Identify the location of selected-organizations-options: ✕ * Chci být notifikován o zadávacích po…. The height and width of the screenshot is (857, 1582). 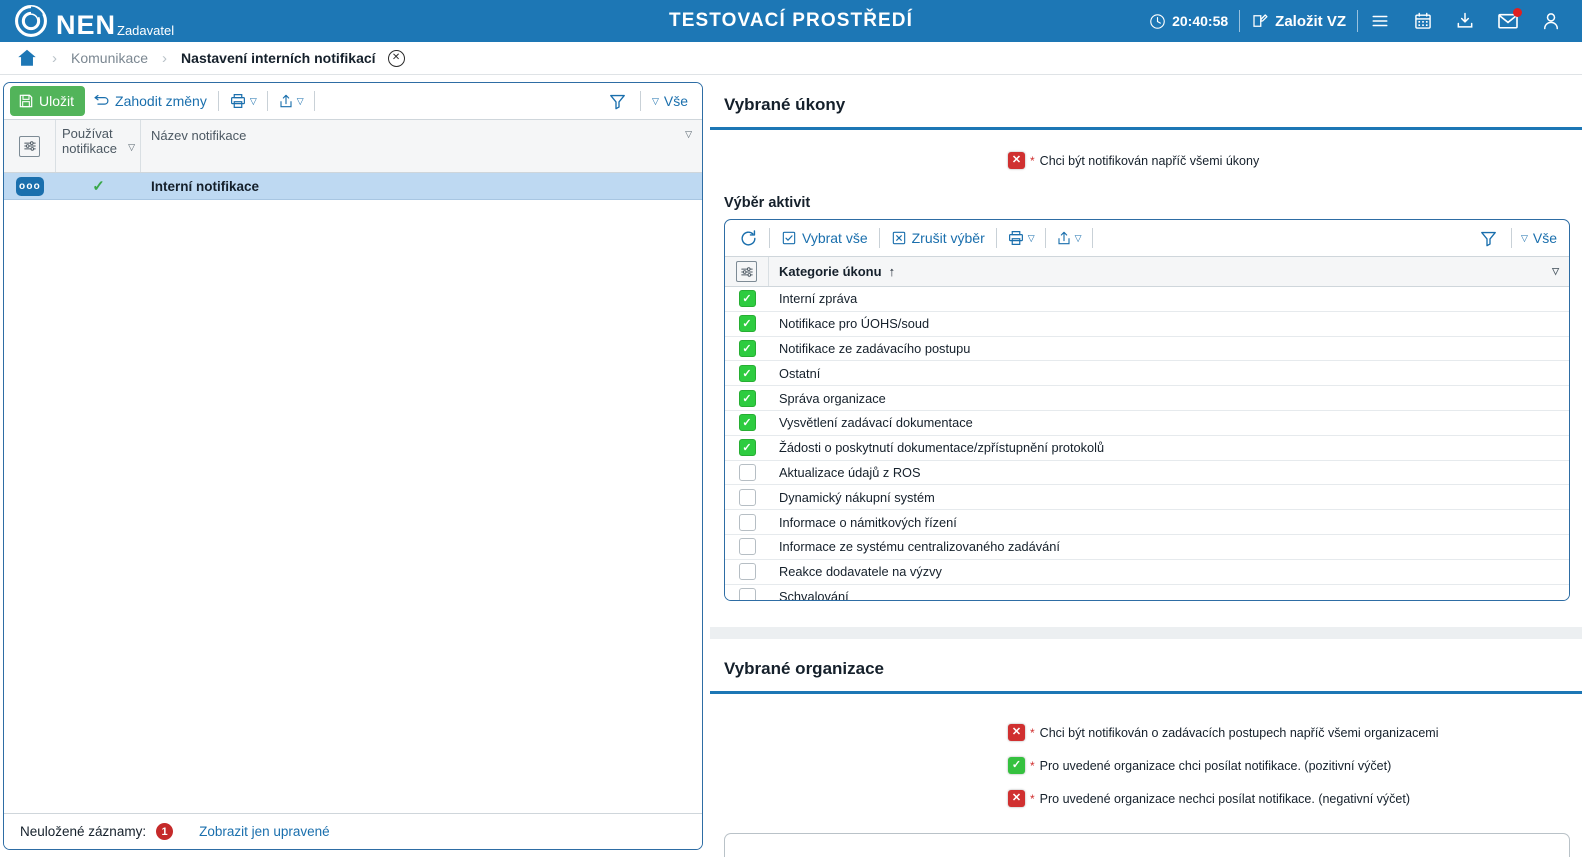
(1146, 761).